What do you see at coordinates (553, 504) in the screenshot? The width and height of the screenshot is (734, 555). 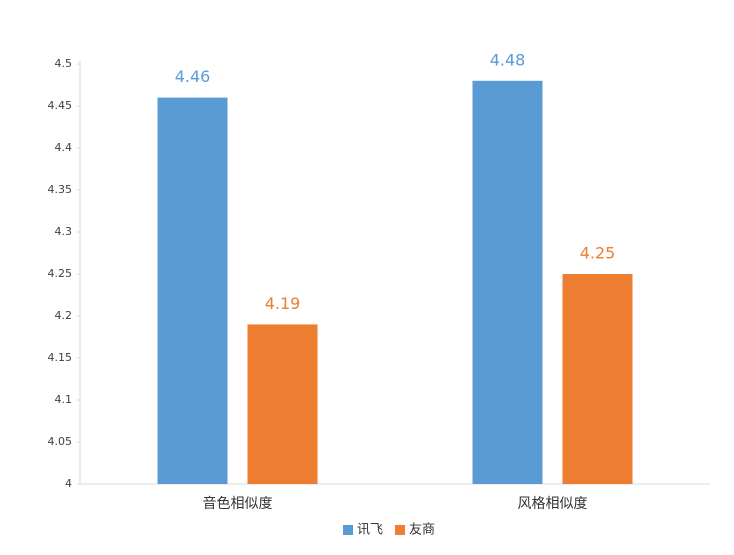 I see `x-tick-label: 风格相似度` at bounding box center [553, 504].